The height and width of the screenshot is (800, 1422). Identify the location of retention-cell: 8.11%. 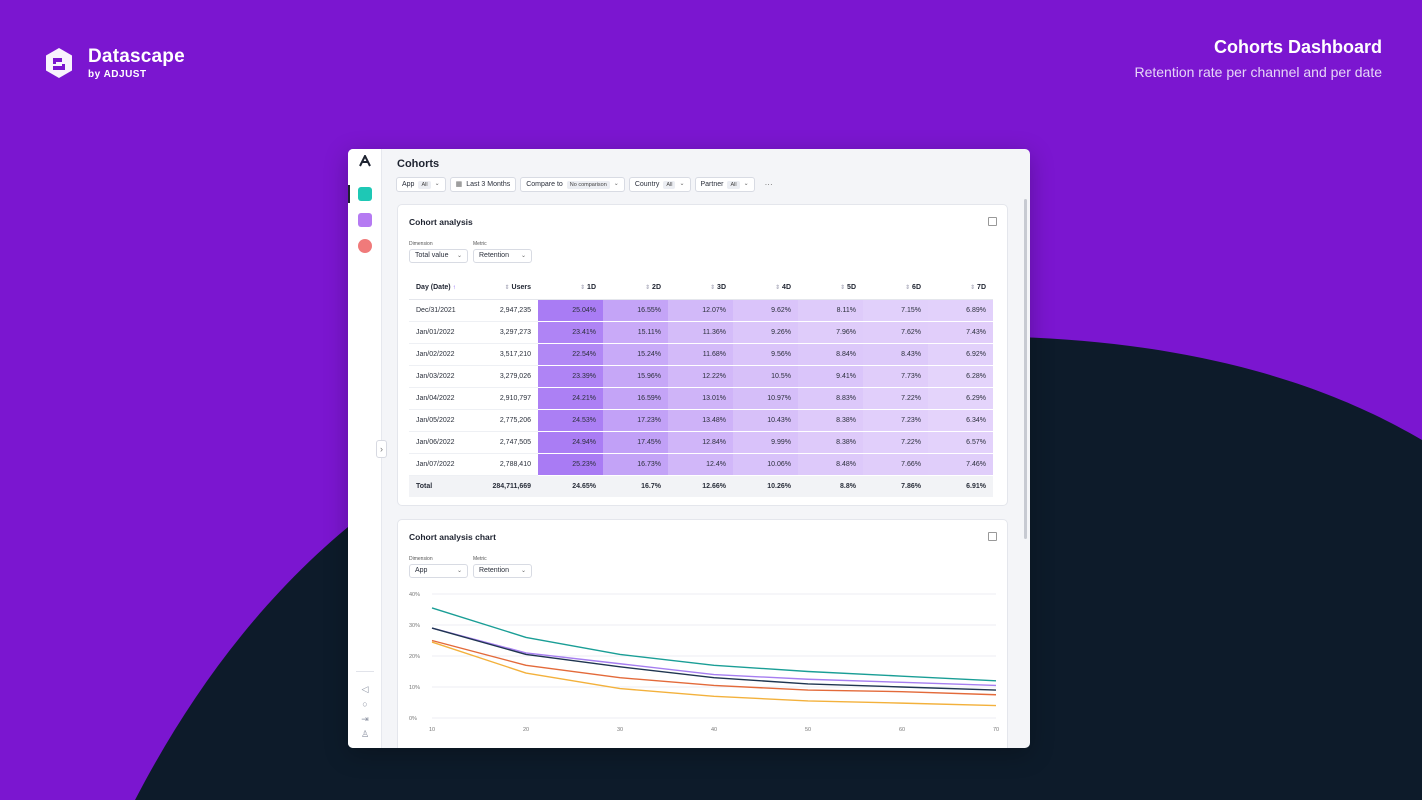
(830, 310).